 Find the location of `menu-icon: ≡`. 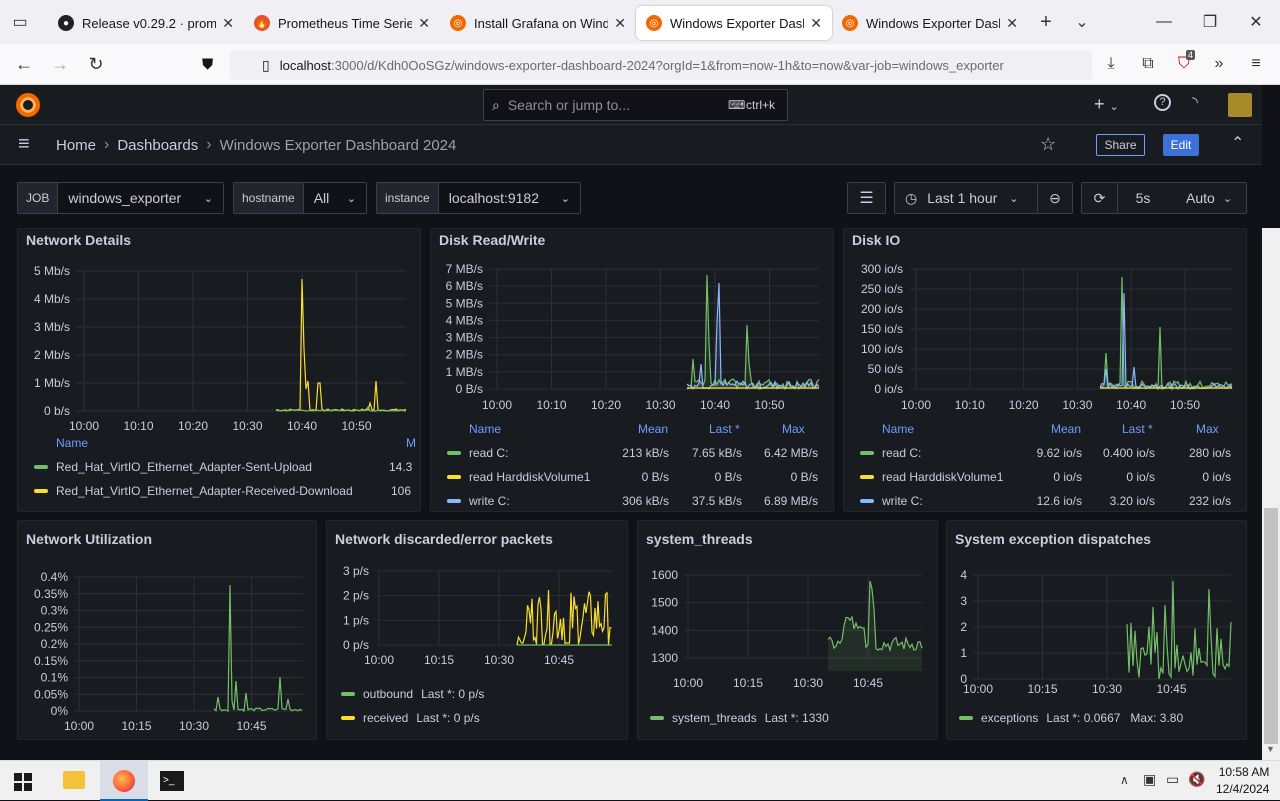

menu-icon: ≡ is located at coordinates (1256, 63).